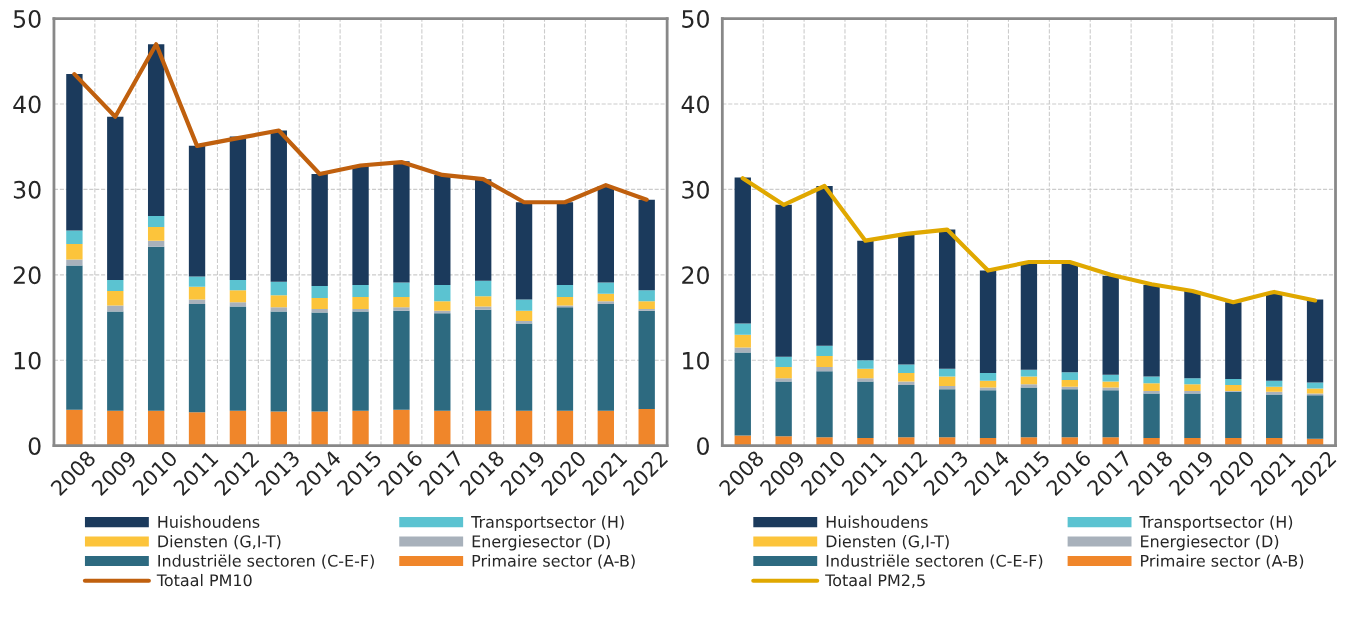 The width and height of the screenshot is (1349, 619). I want to click on legend-label: Totaal PM2,5, so click(875, 580).